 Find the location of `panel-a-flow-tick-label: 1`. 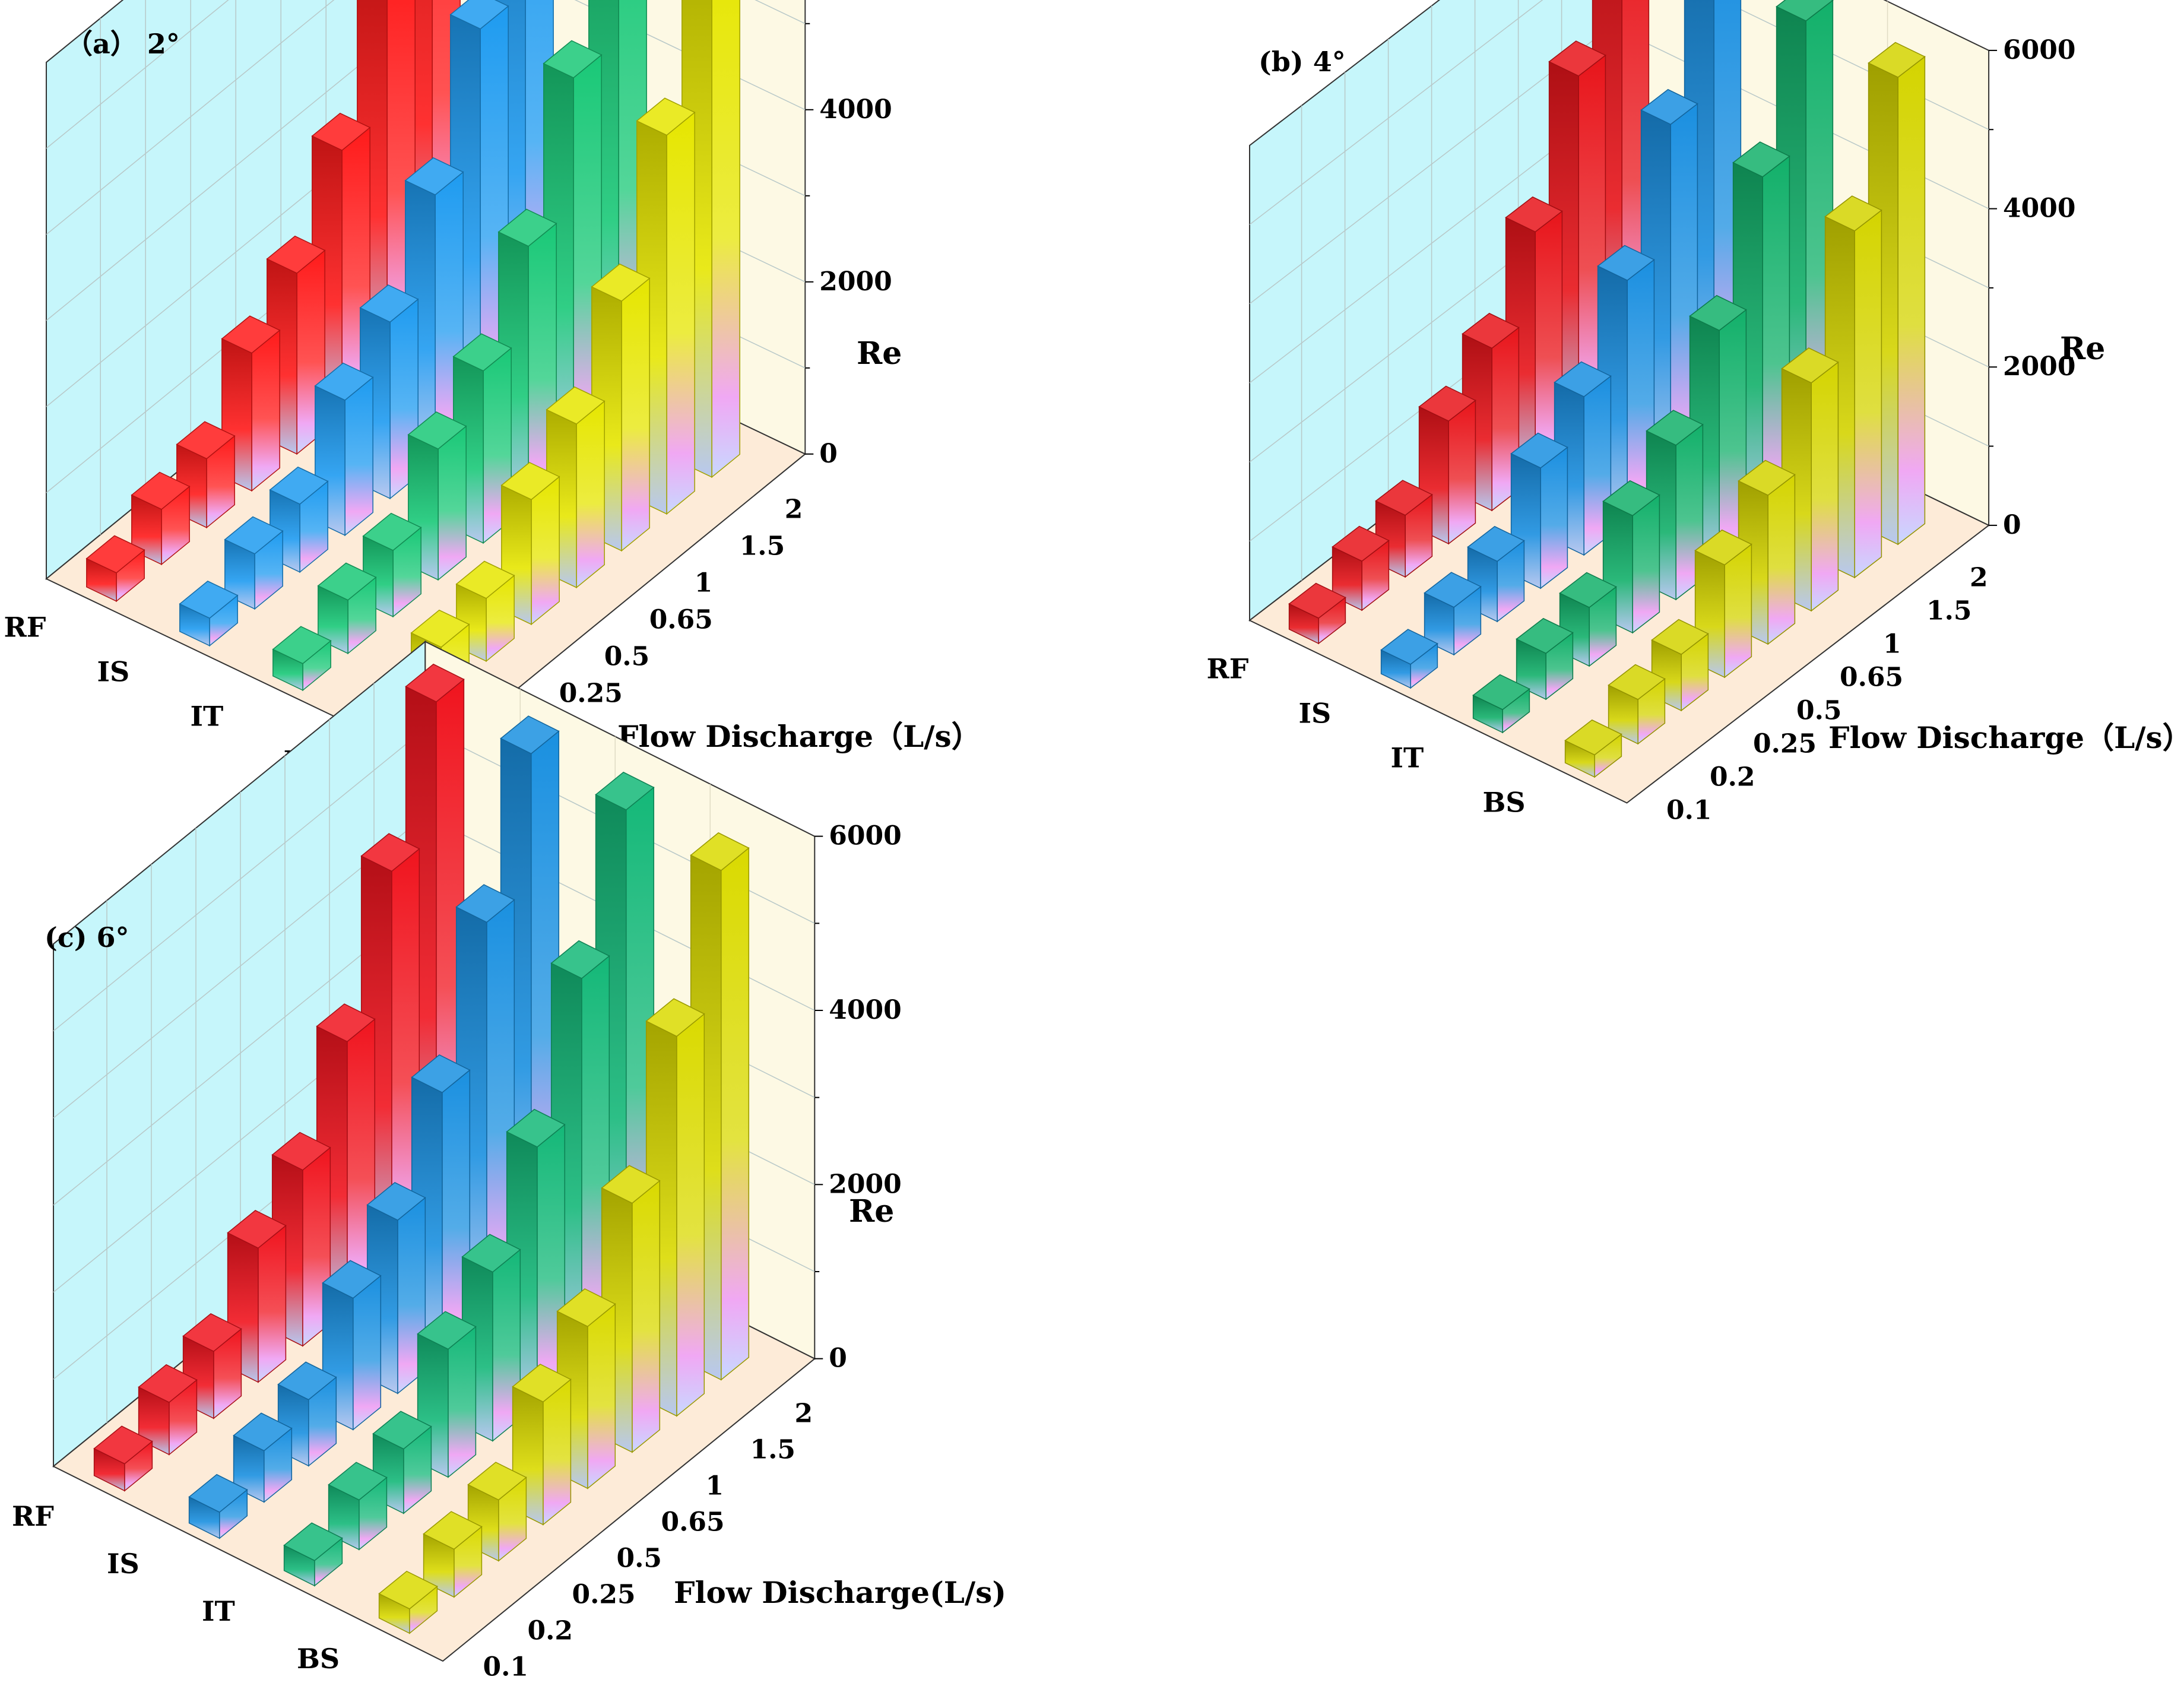

panel-a-flow-tick-label: 1 is located at coordinates (704, 583).